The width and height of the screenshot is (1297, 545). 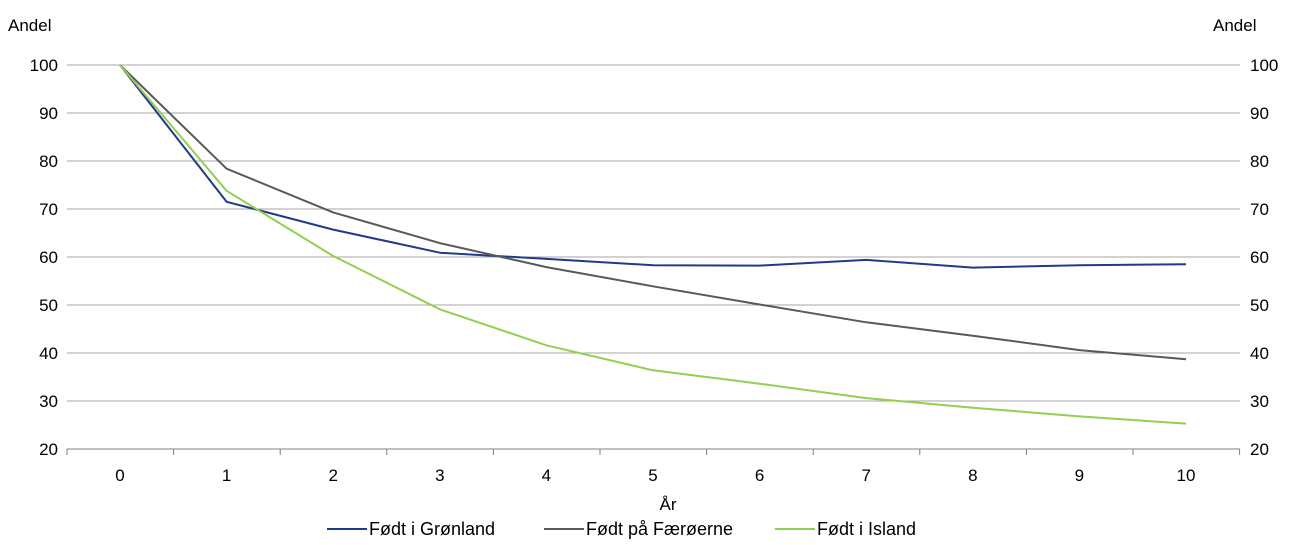 What do you see at coordinates (29, 25) in the screenshot?
I see `y-axis-title-left: Andel` at bounding box center [29, 25].